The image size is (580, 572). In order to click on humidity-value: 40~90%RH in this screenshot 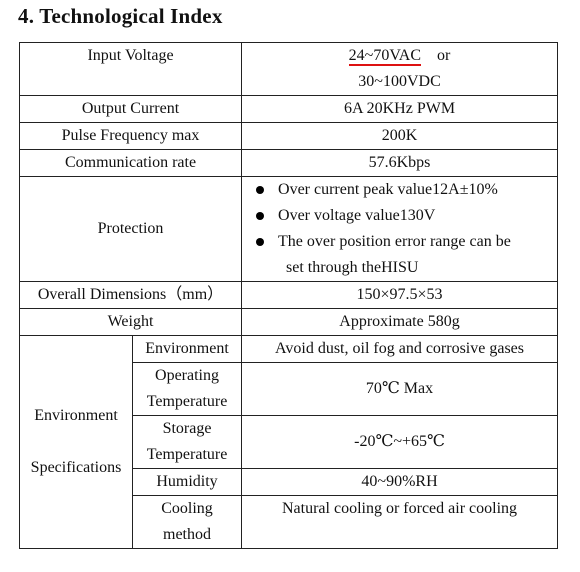, I will do `click(400, 482)`.